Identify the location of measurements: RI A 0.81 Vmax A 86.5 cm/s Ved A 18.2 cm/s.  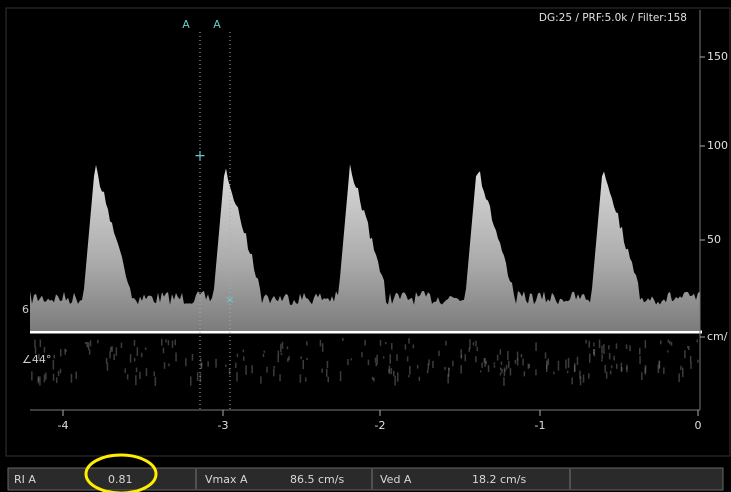
(292, 479).